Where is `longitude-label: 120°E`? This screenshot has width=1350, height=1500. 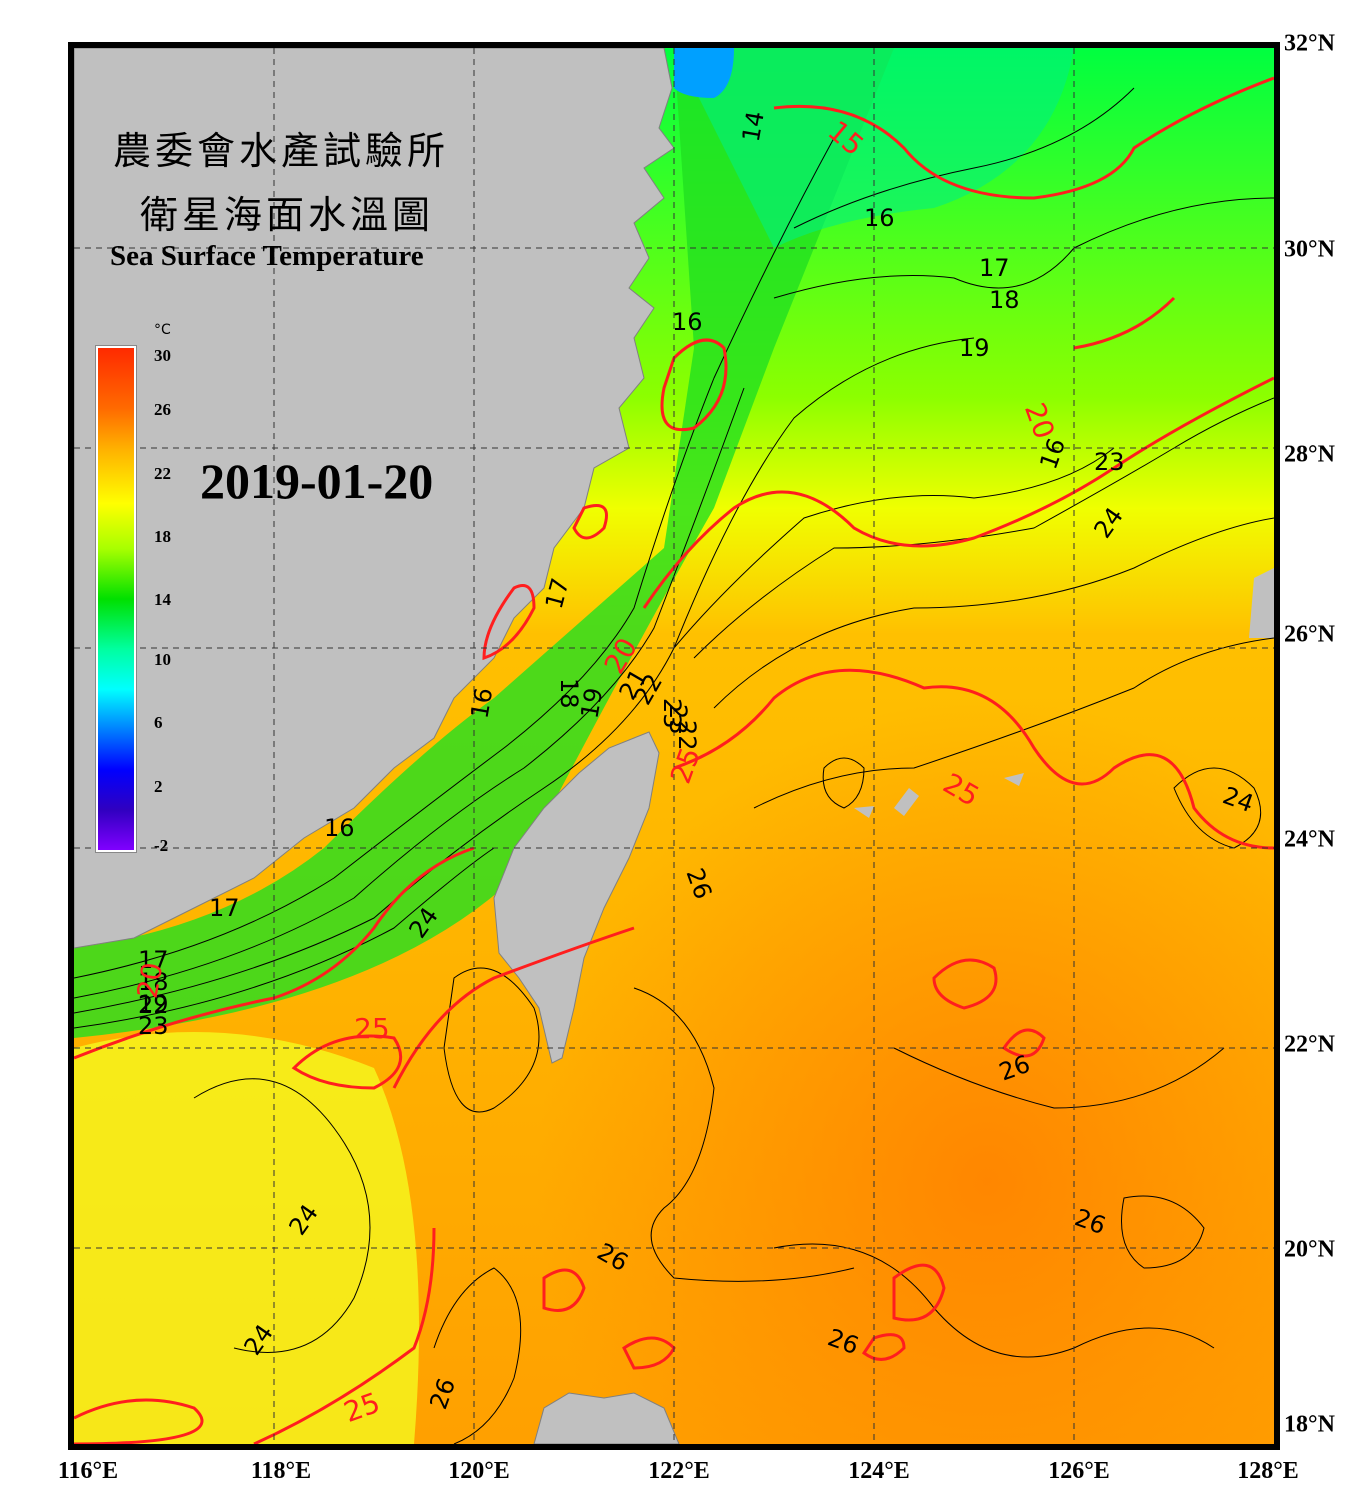 longitude-label: 120°E is located at coordinates (479, 1471).